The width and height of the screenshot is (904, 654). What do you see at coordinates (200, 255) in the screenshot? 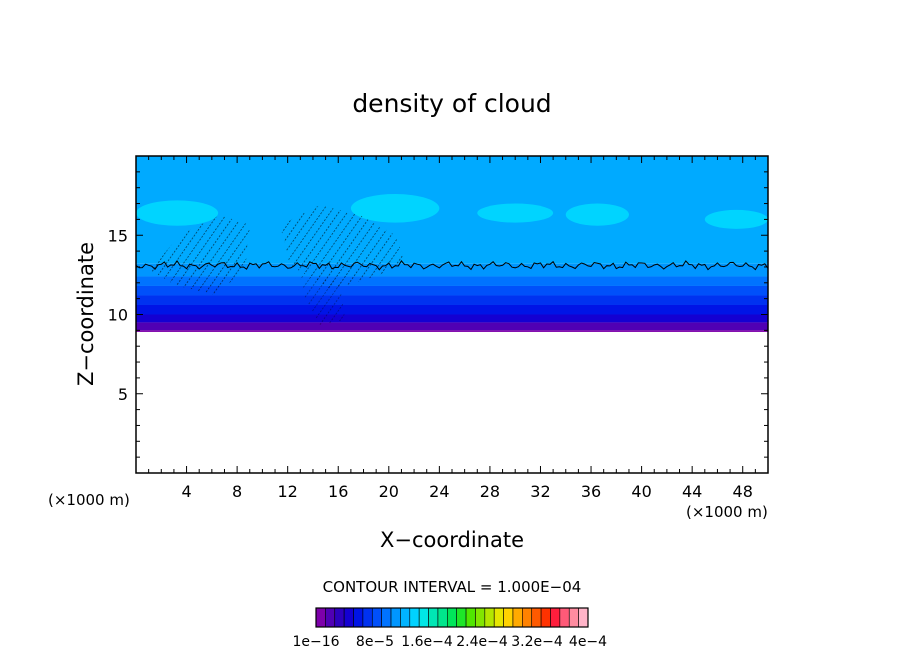
I see `wave-region-left` at bounding box center [200, 255].